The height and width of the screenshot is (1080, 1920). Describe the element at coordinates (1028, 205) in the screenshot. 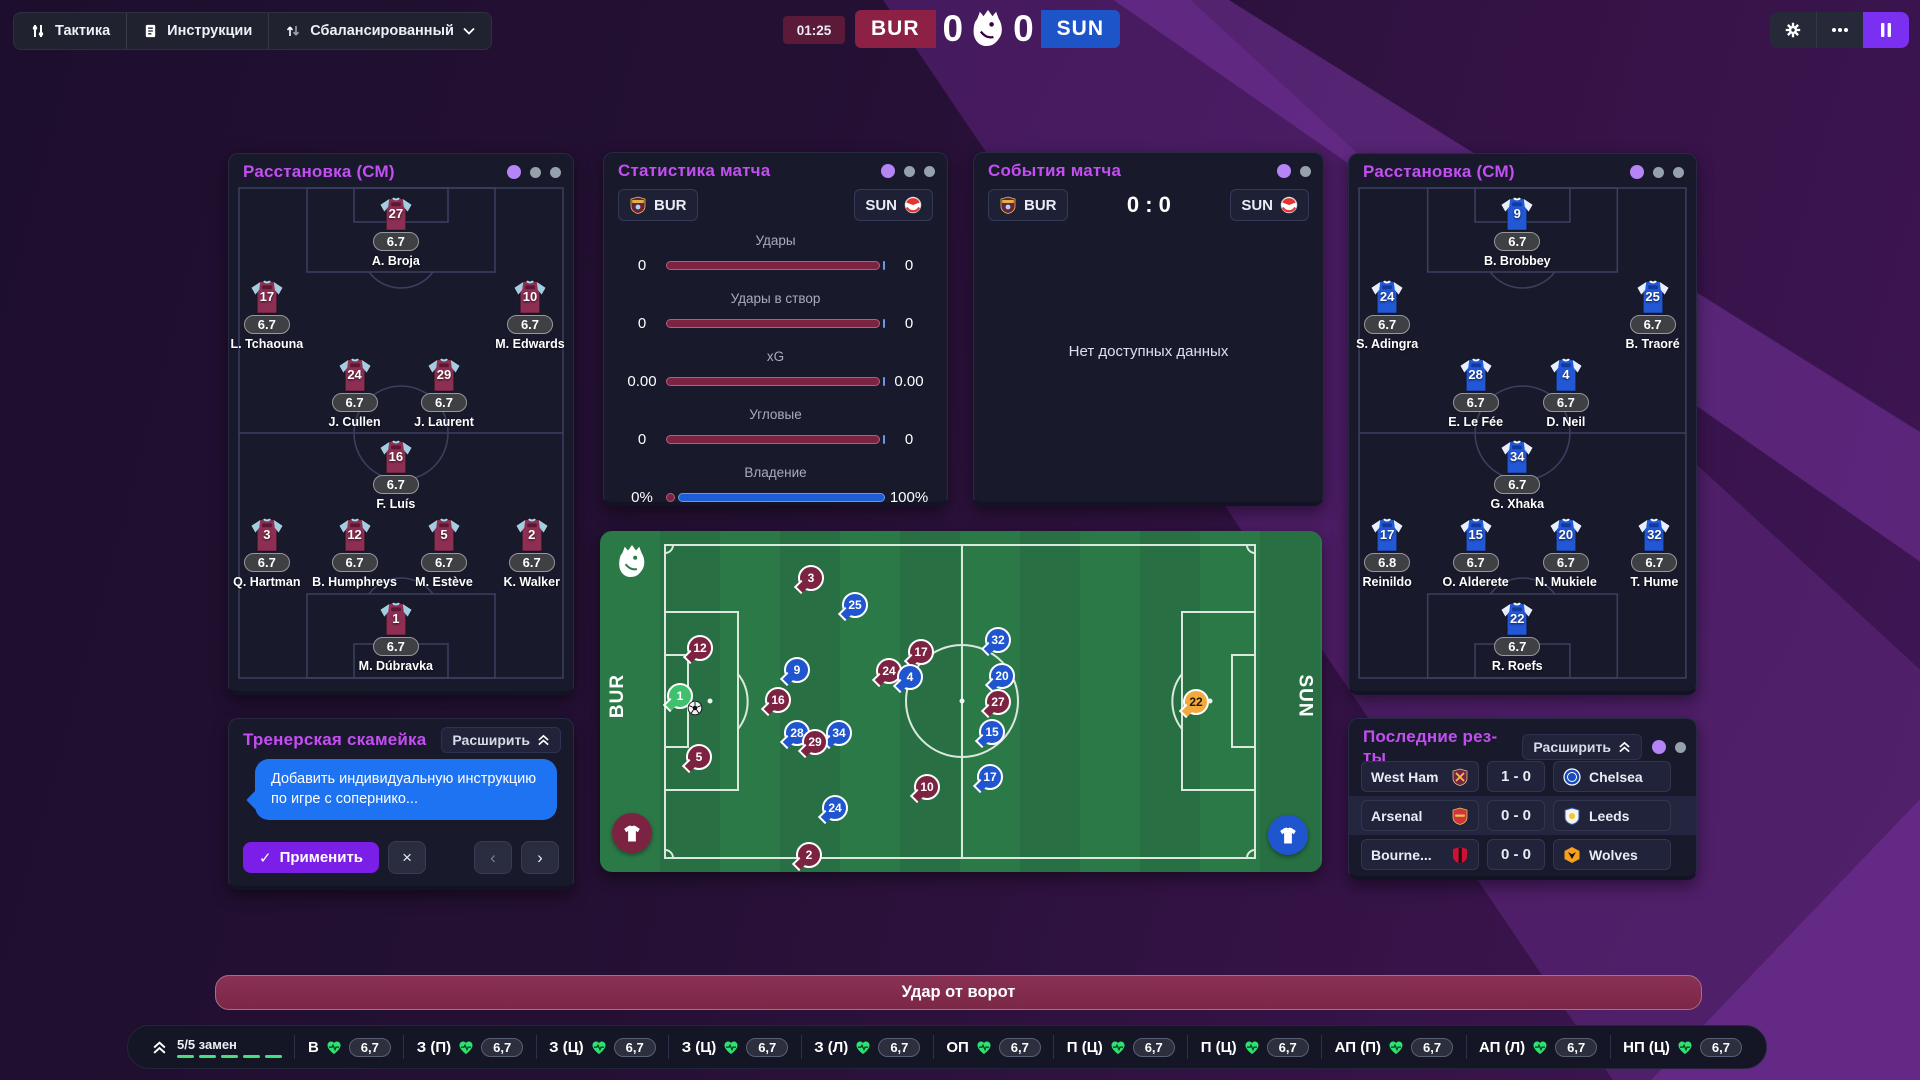

I see `events-home-team: BUR` at that location.